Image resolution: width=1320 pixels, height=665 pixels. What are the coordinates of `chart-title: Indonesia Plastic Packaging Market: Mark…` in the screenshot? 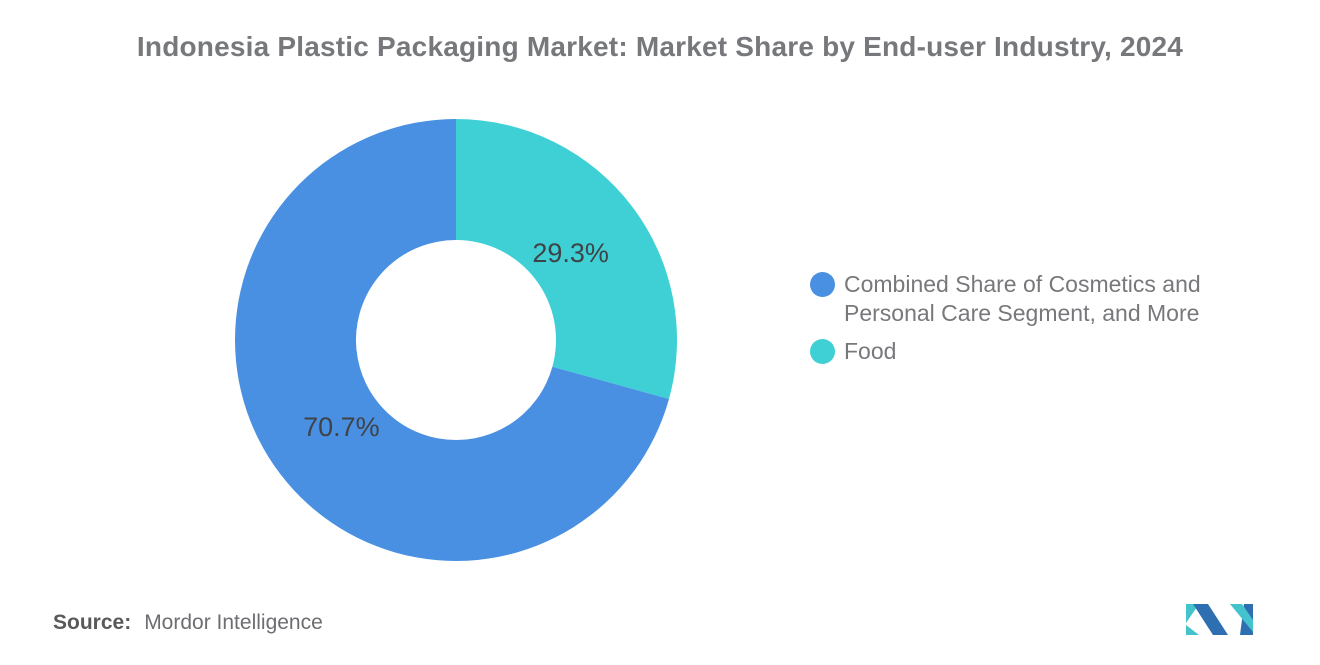 It's located at (660, 46).